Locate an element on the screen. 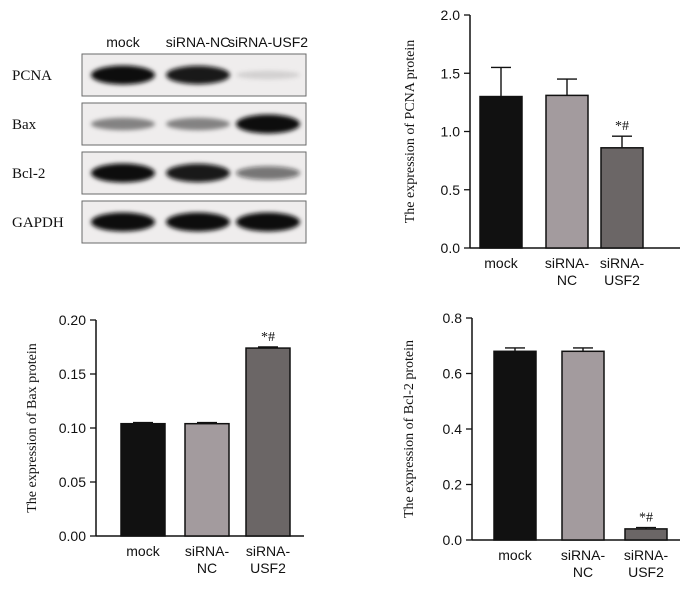  y-tick-label: 0.2 is located at coordinates (453, 485).